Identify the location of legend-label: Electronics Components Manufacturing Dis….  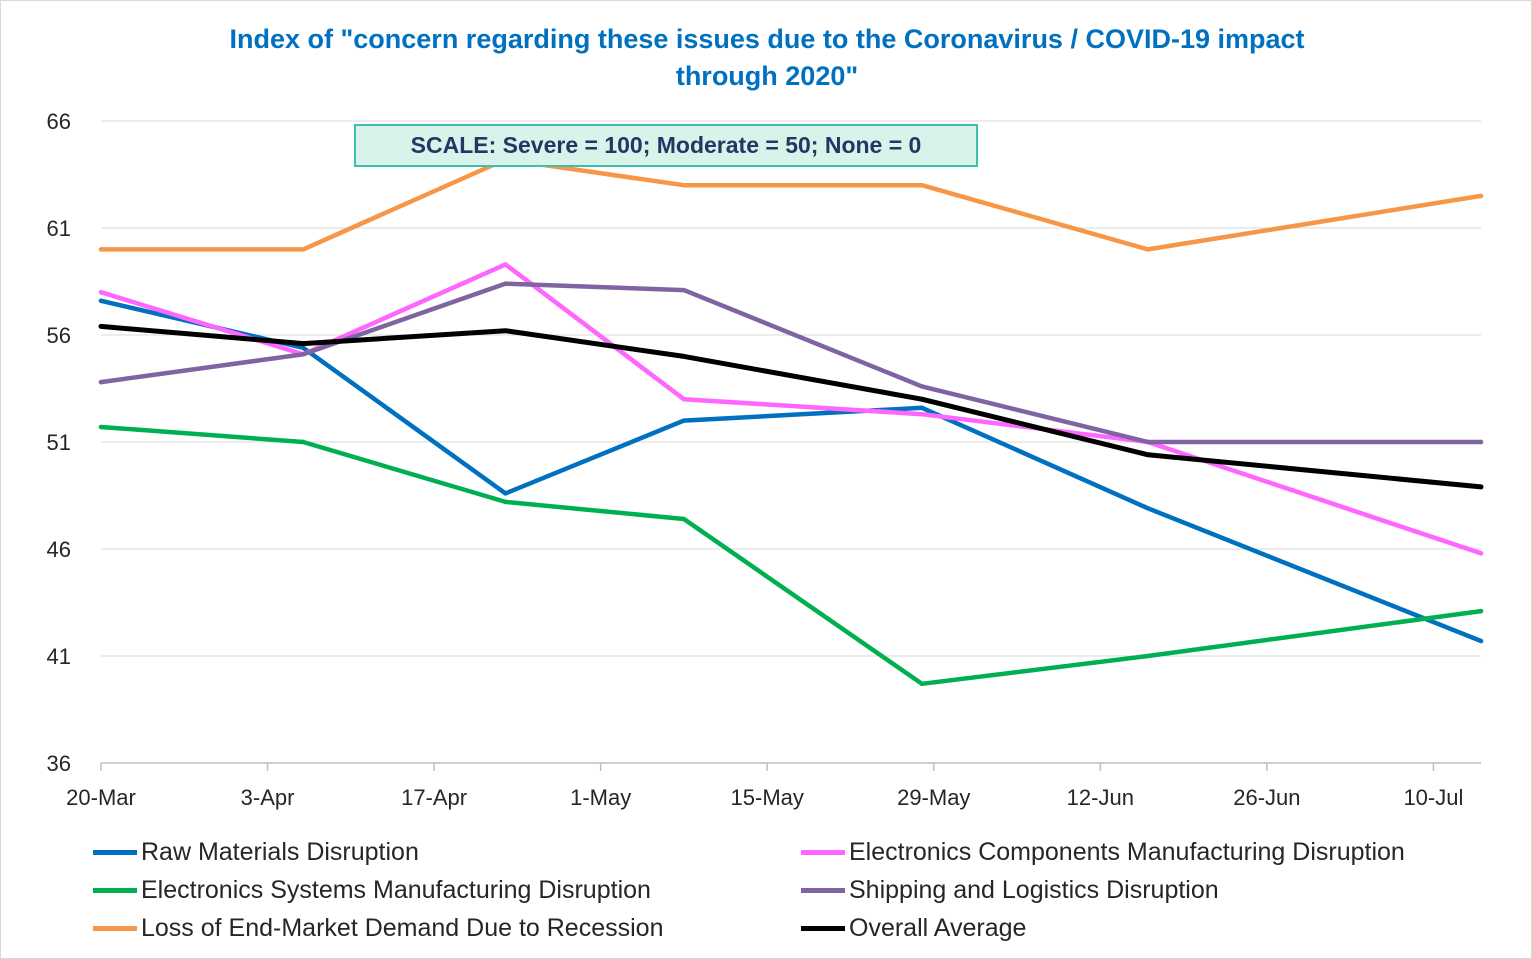
(1127, 851).